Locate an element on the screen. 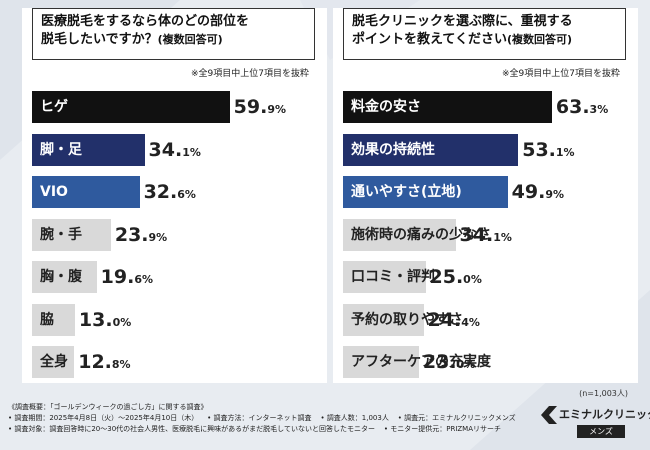  right-bar-label-2: 通いやすさ(立地) is located at coordinates (406, 192).